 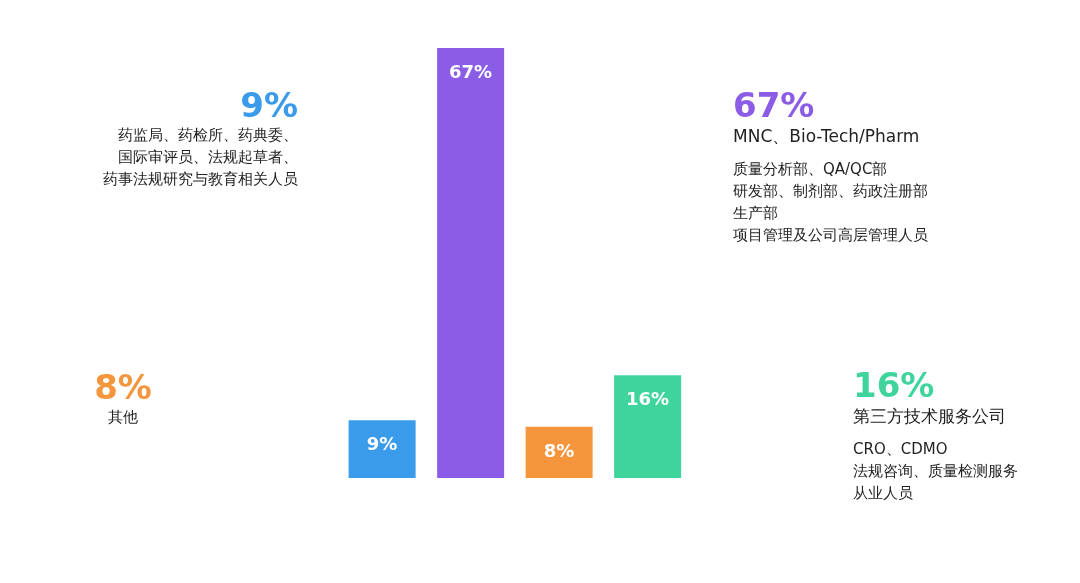 I want to click on text: 法规咨询、质量检测服务, so click(x=936, y=471).